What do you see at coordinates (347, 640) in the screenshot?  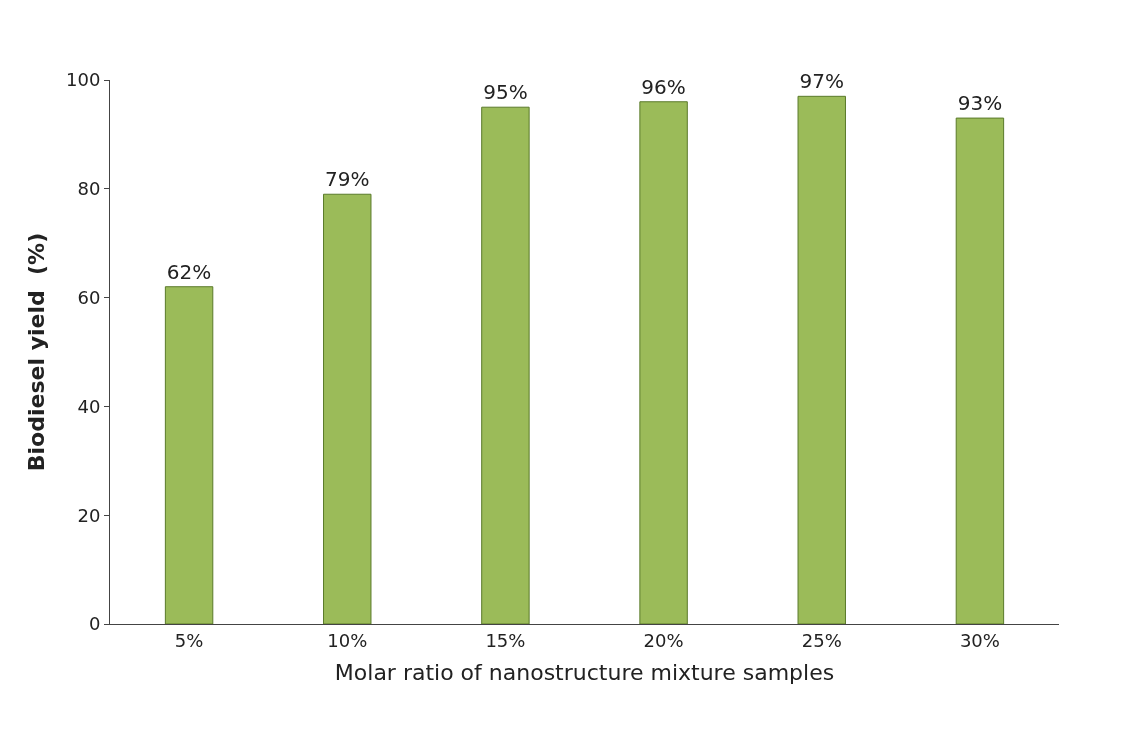 I see `x-tick-label: 10%` at bounding box center [347, 640].